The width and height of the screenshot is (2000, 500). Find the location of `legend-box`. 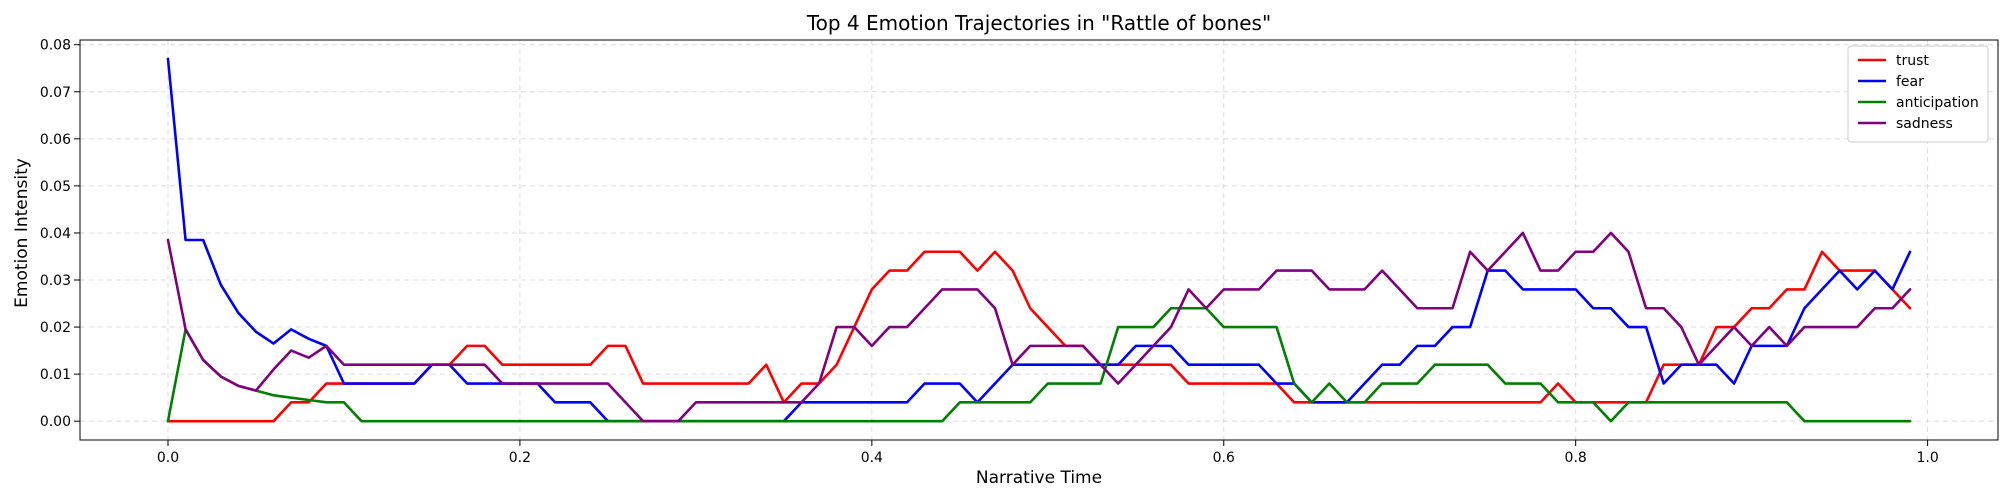

legend-box is located at coordinates (1918, 94).